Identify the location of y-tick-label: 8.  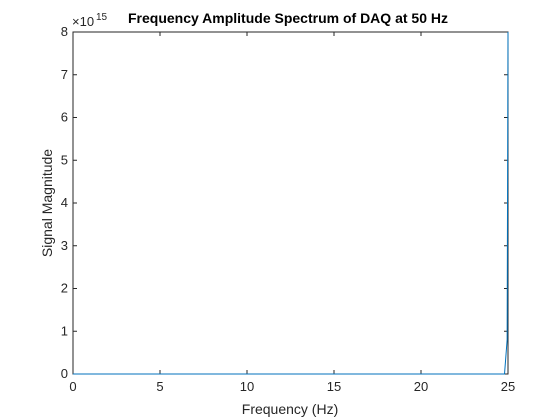
(64, 31).